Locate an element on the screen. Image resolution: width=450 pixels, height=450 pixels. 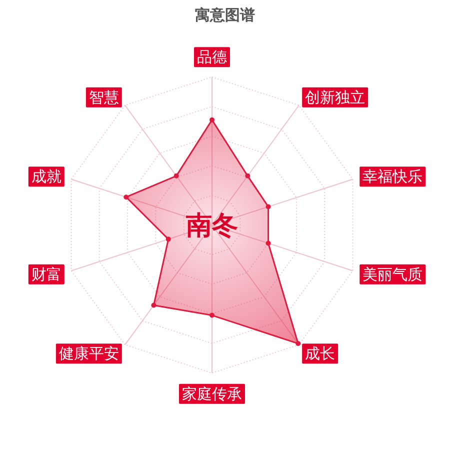
spoke-label: 家庭传承 is located at coordinates (212, 393).